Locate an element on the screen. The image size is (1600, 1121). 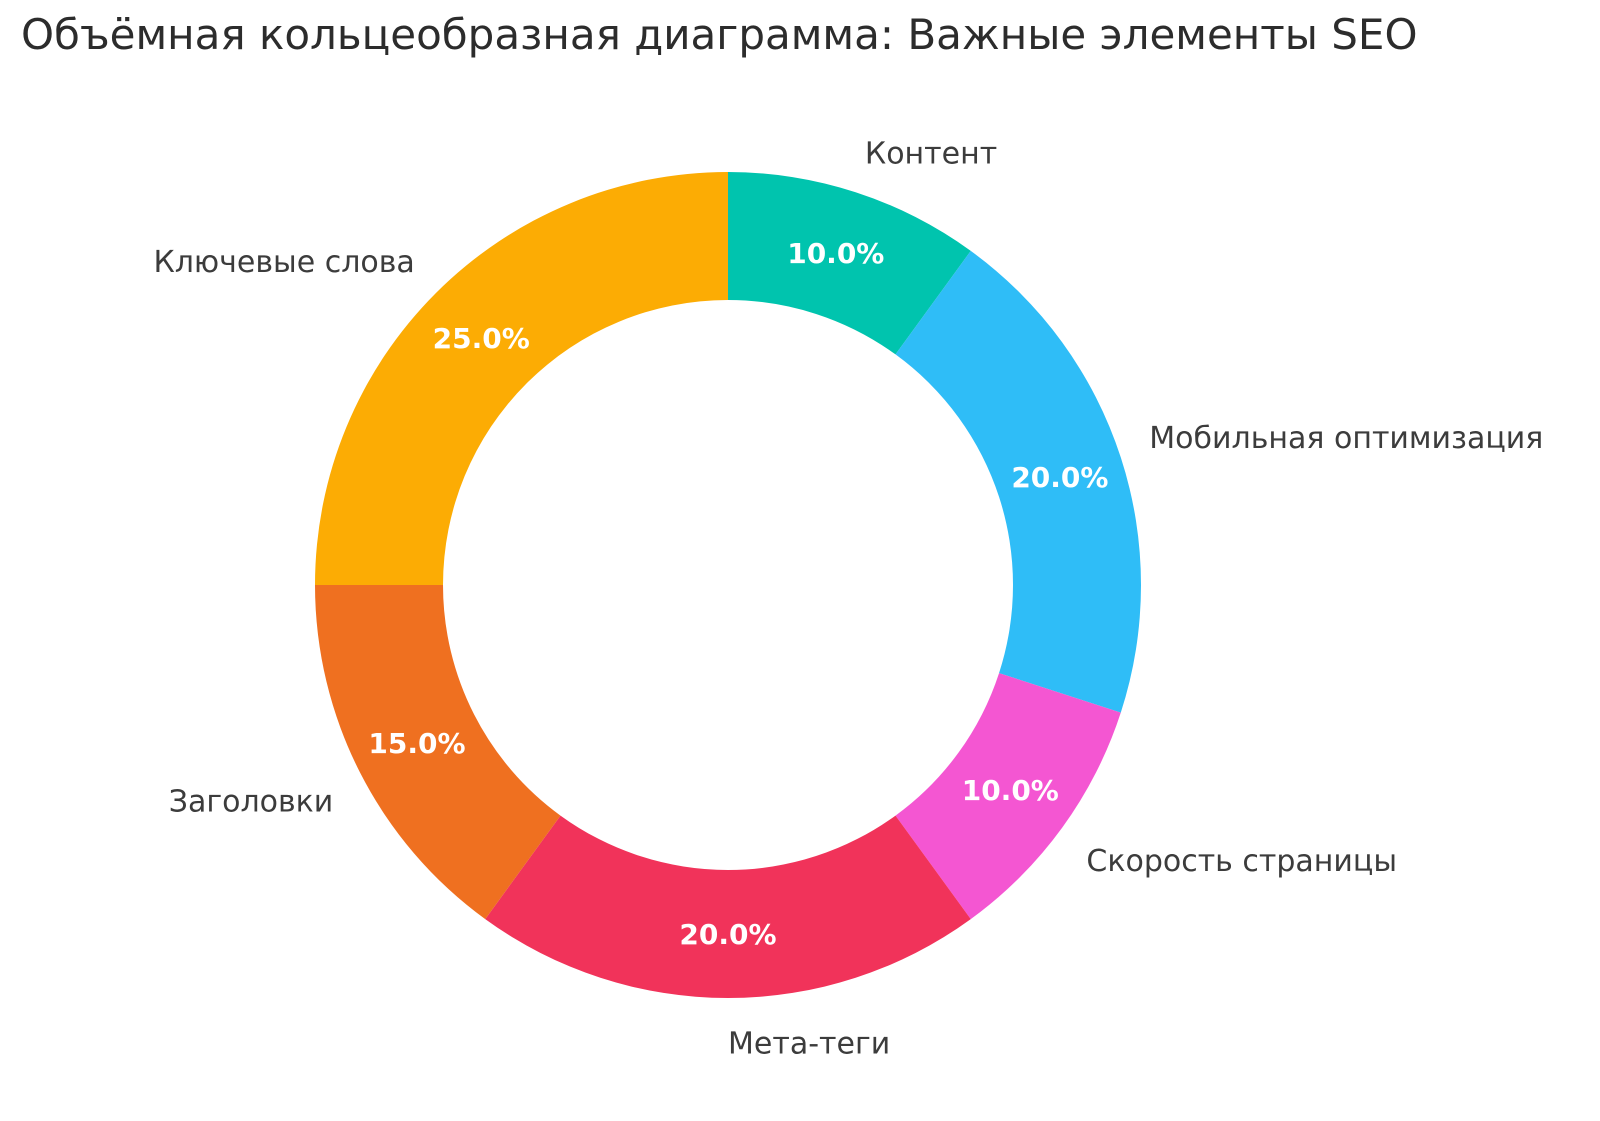
segment-percent-label-2: 20.0% is located at coordinates (1059, 477).